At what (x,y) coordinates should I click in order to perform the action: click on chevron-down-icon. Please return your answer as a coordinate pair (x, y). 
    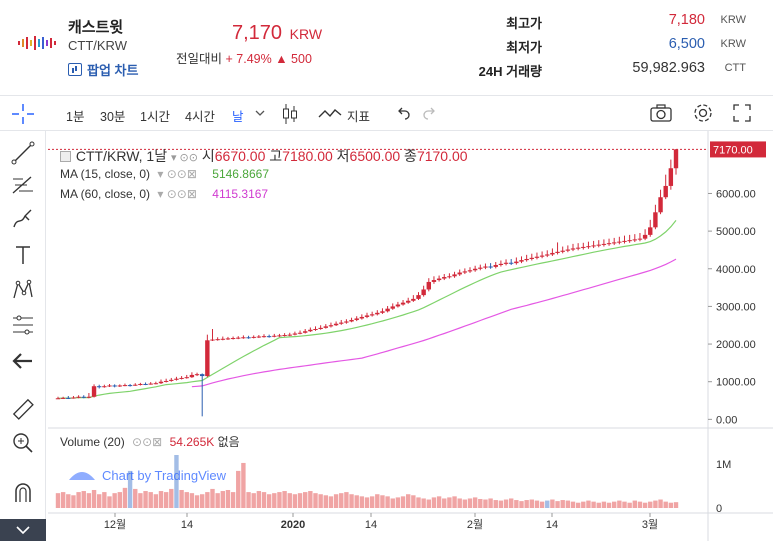
    Looking at the image, I should click on (260, 113).